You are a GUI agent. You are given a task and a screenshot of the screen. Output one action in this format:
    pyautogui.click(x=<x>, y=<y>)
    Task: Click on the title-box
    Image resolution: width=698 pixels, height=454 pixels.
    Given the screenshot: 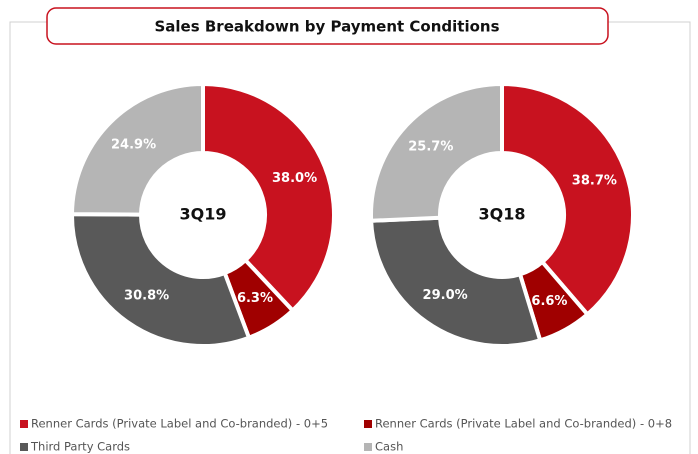 What is the action you would take?
    pyautogui.click(x=327, y=26)
    